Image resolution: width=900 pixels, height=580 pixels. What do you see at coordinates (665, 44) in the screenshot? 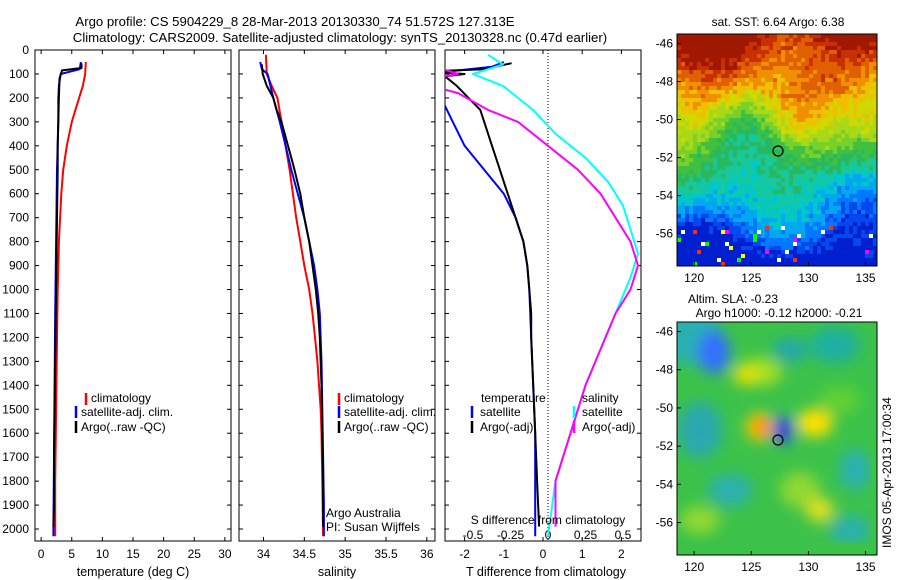
I see `map-lat-label: -46` at bounding box center [665, 44].